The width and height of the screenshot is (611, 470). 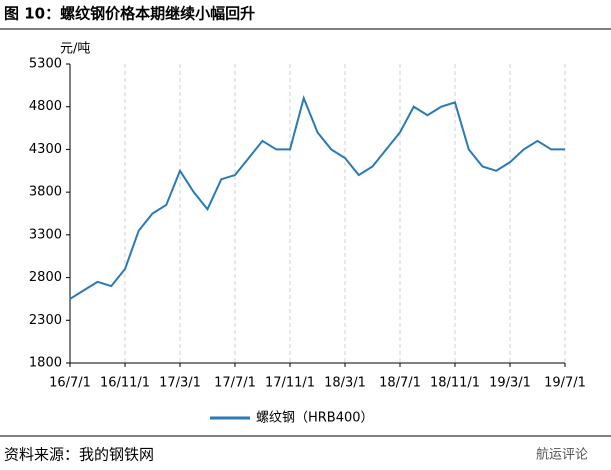 What do you see at coordinates (45, 363) in the screenshot?
I see `y-tick-label: 1800` at bounding box center [45, 363].